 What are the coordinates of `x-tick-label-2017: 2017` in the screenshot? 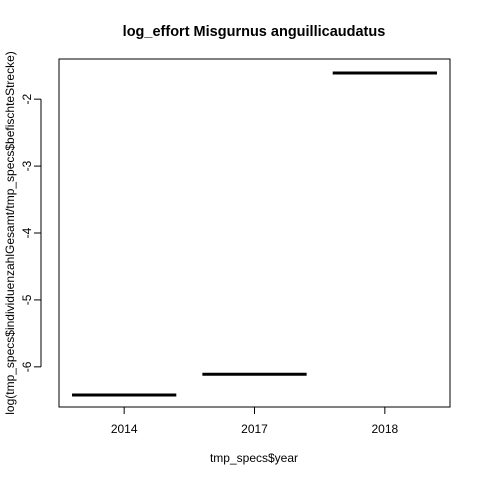 It's located at (254, 429).